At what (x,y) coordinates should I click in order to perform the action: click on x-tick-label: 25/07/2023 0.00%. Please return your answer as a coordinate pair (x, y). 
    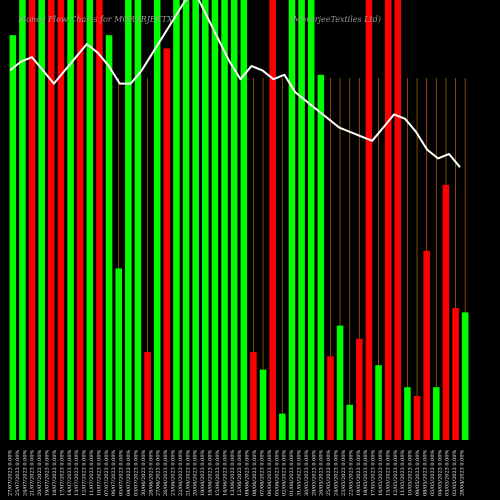
    Looking at the image, I should click on (18, 472).